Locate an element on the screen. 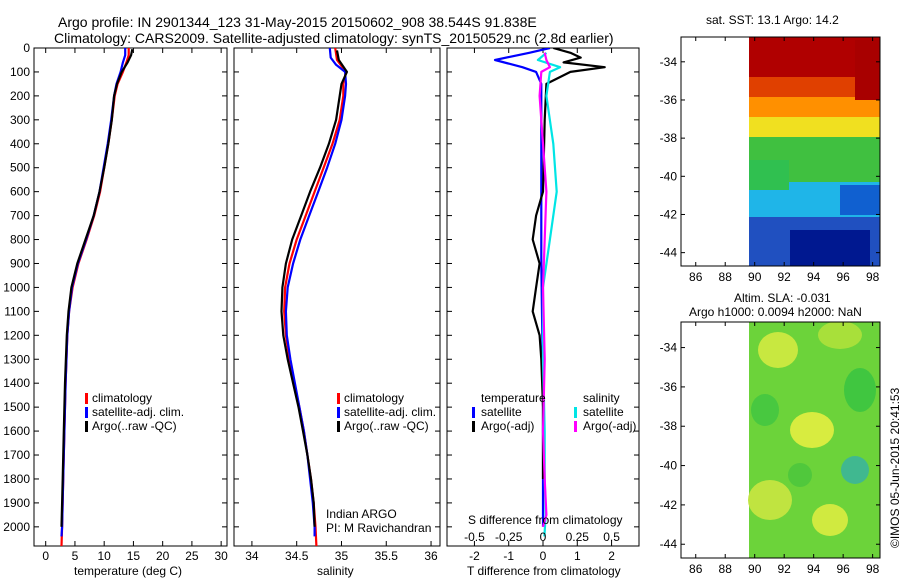 The image size is (900, 580). x-tick-label: 34.5 is located at coordinates (297, 556).